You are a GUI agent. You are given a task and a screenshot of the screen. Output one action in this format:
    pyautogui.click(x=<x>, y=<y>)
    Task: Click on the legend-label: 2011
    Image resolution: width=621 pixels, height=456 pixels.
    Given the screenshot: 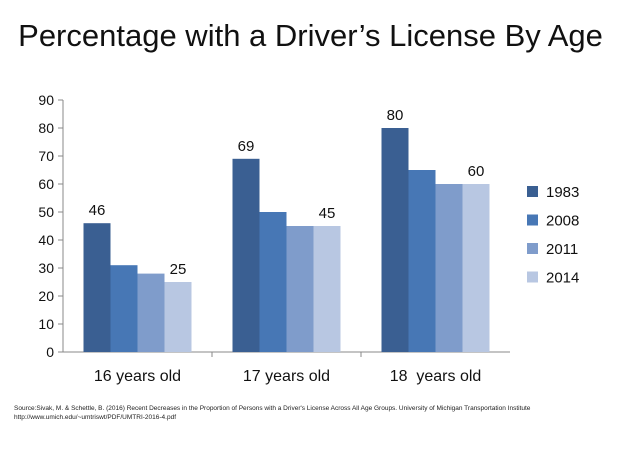 What is the action you would take?
    pyautogui.click(x=562, y=249)
    